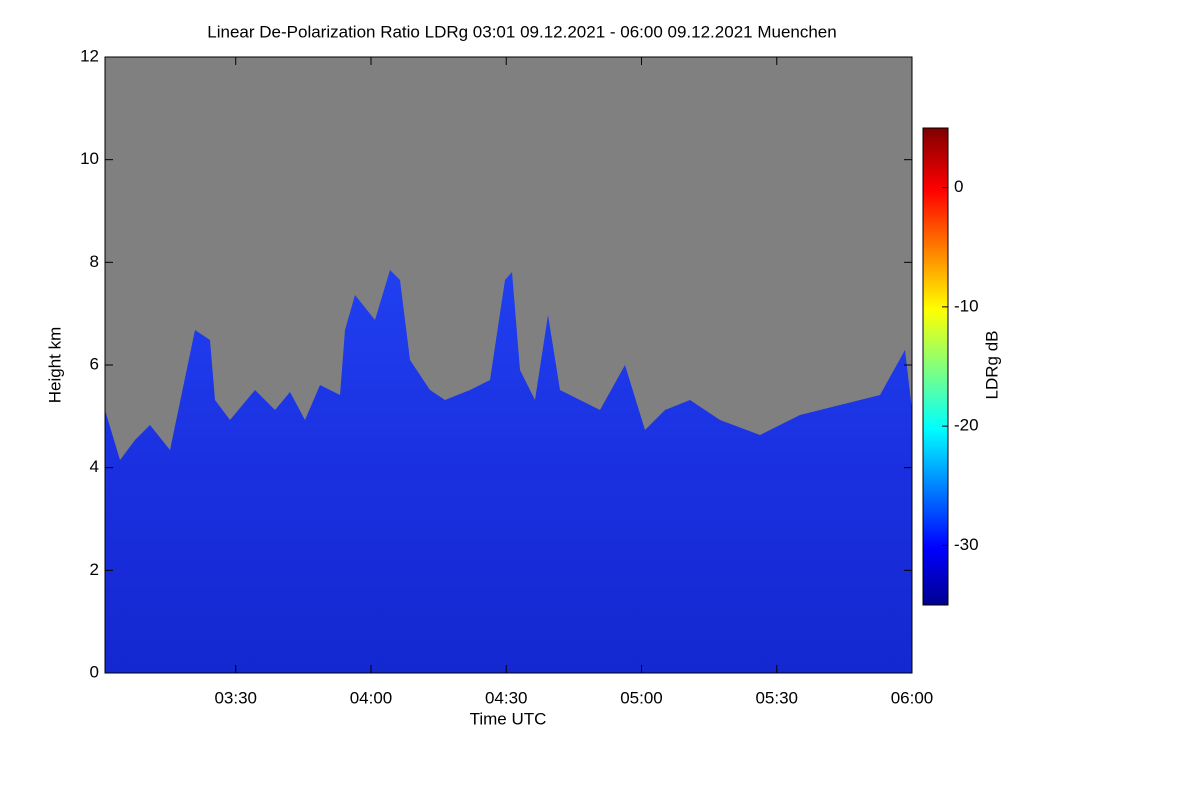  What do you see at coordinates (508, 718) in the screenshot?
I see `x-axis-label: Time UTC` at bounding box center [508, 718].